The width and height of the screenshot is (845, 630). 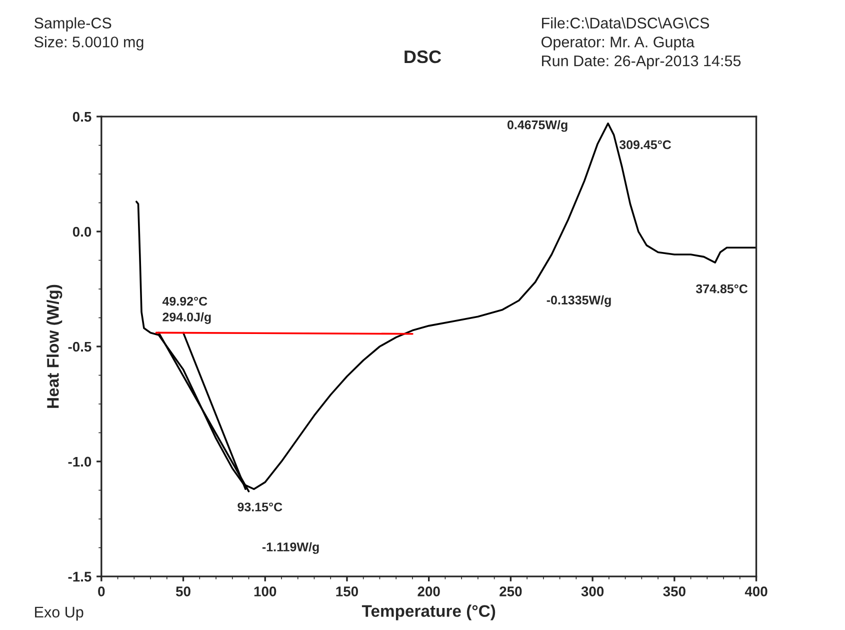 I want to click on x-tick-label: 100, so click(x=265, y=591).